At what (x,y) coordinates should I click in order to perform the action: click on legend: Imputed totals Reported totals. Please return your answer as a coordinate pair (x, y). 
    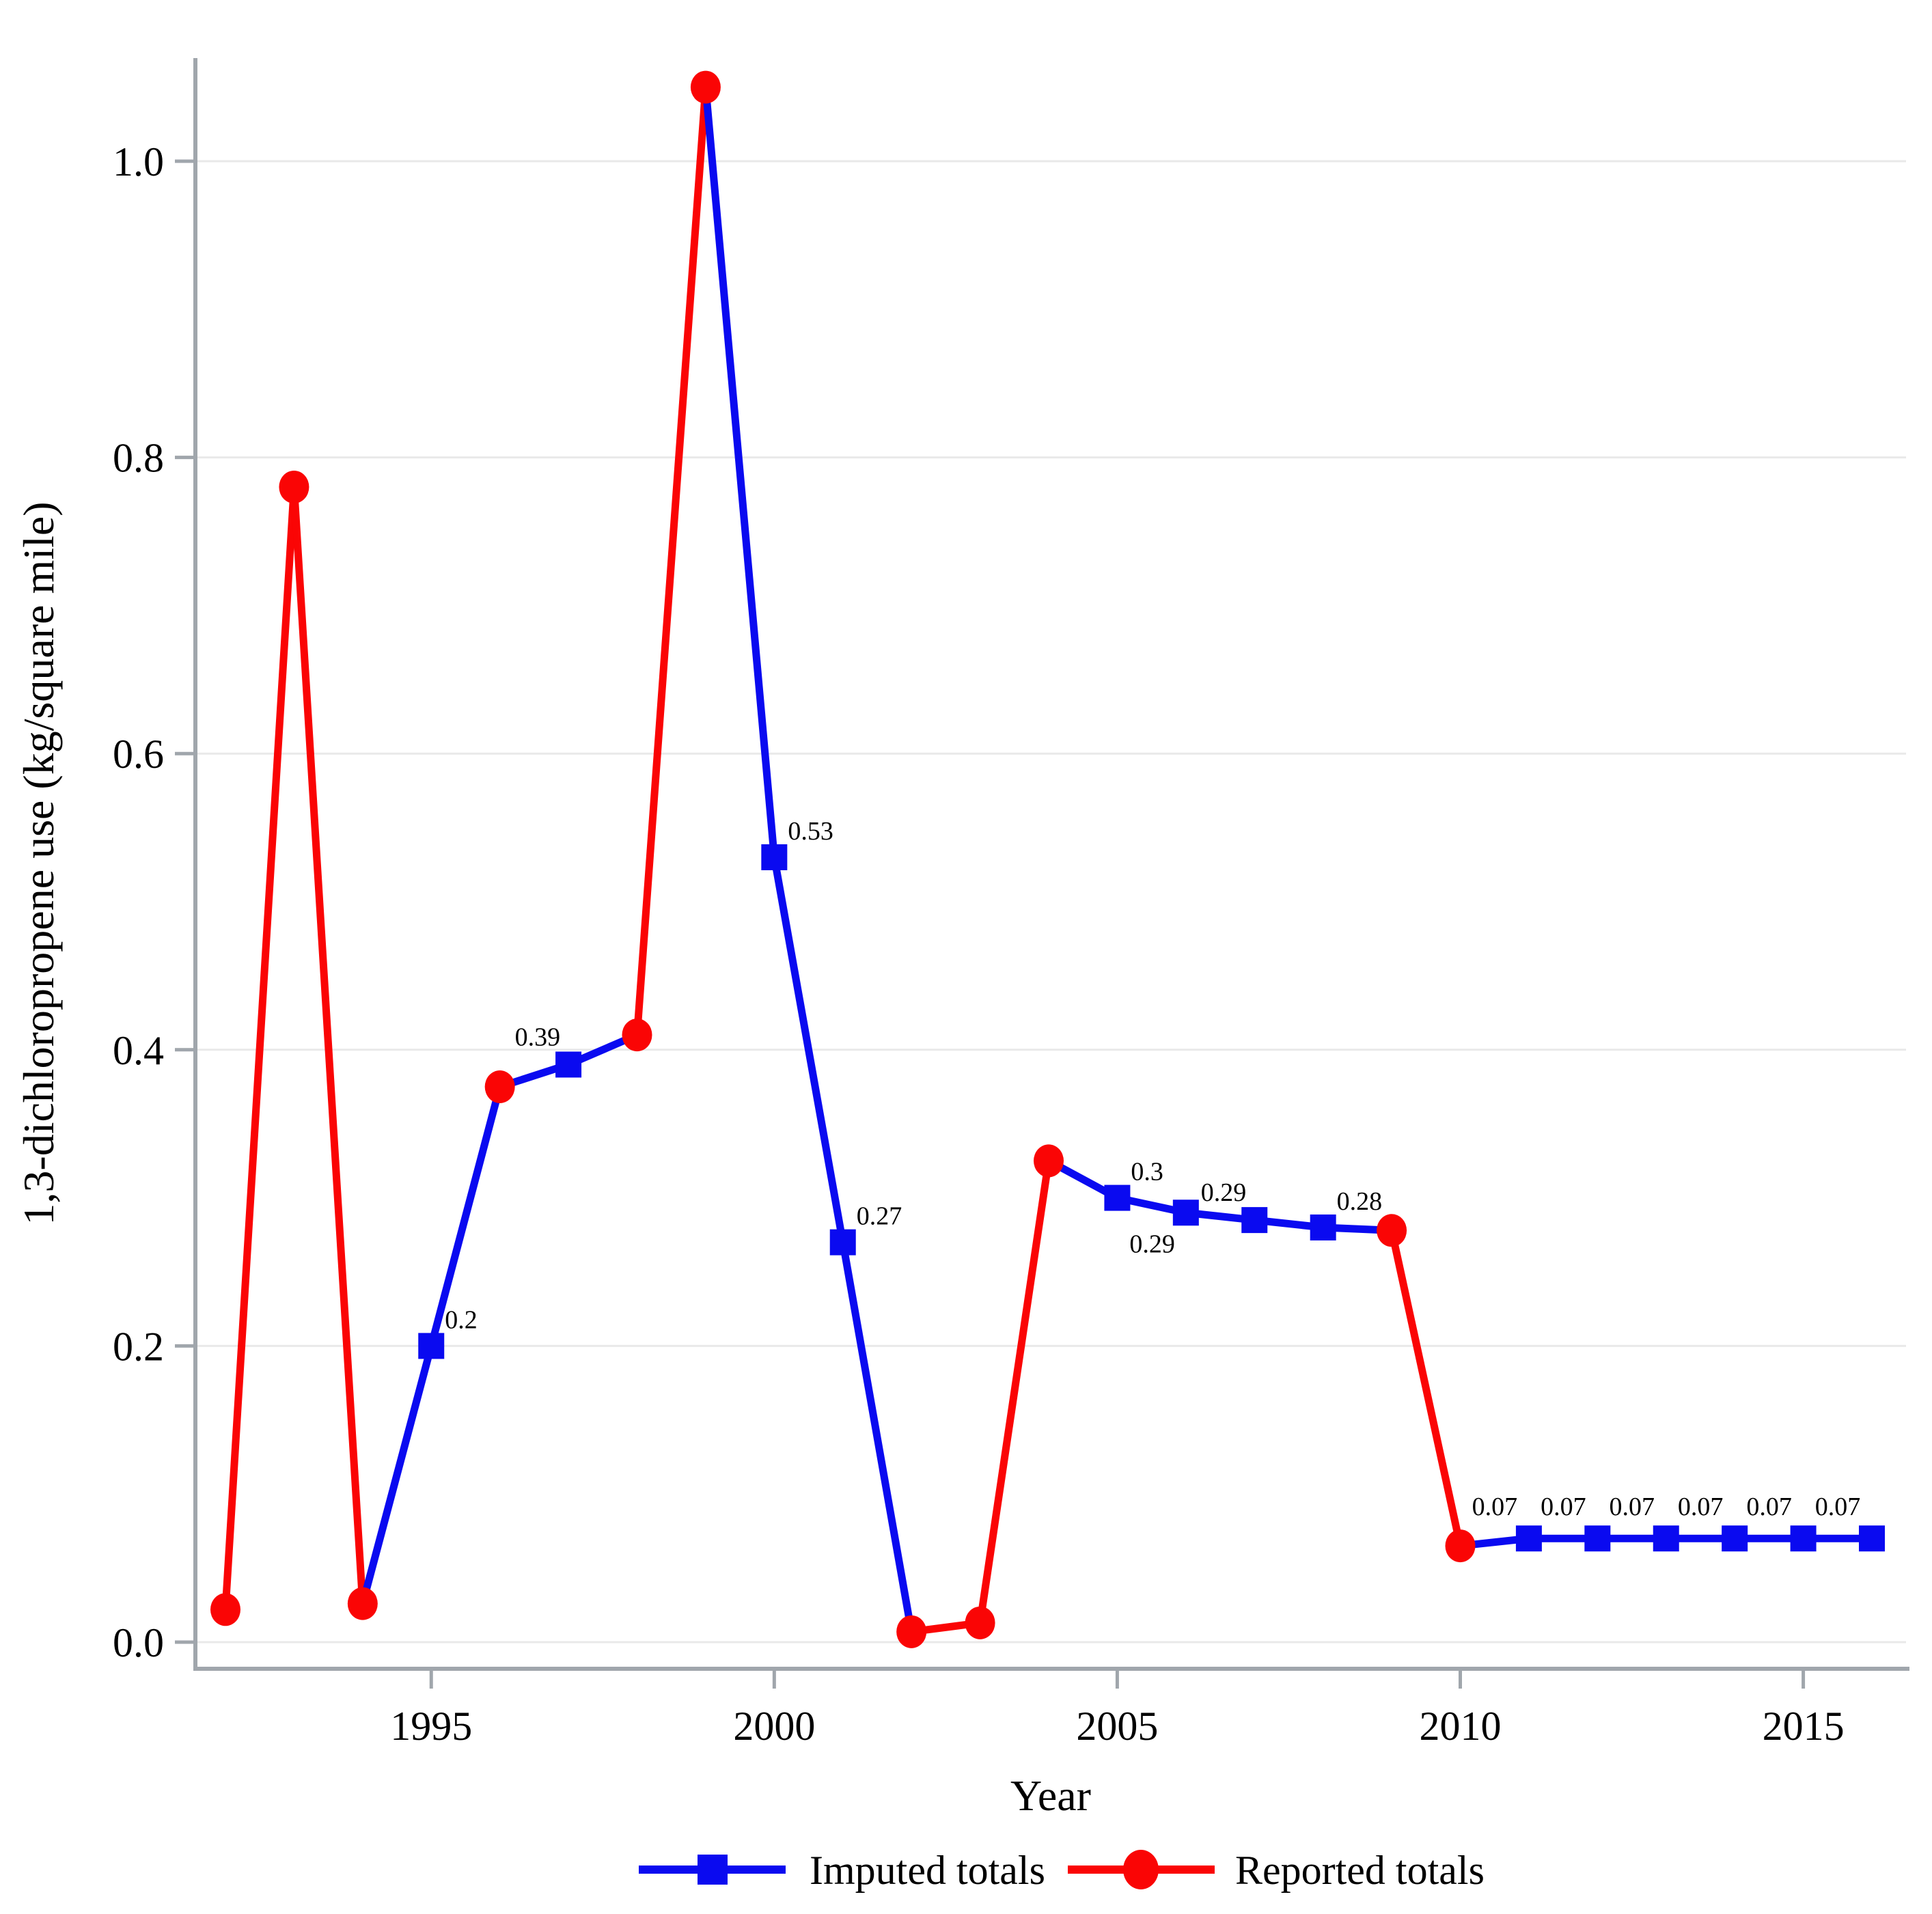
    Looking at the image, I should click on (1062, 1871).